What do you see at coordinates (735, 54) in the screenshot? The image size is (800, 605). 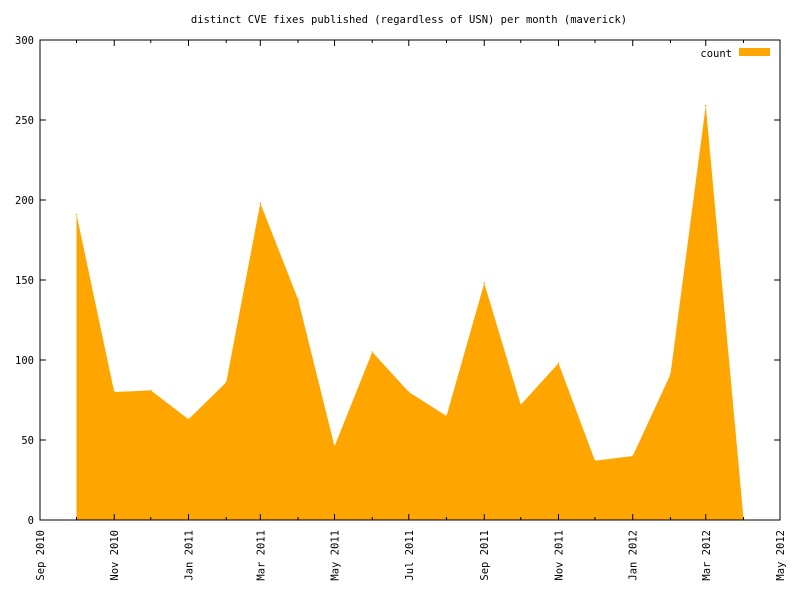 I see `legend: count` at bounding box center [735, 54].